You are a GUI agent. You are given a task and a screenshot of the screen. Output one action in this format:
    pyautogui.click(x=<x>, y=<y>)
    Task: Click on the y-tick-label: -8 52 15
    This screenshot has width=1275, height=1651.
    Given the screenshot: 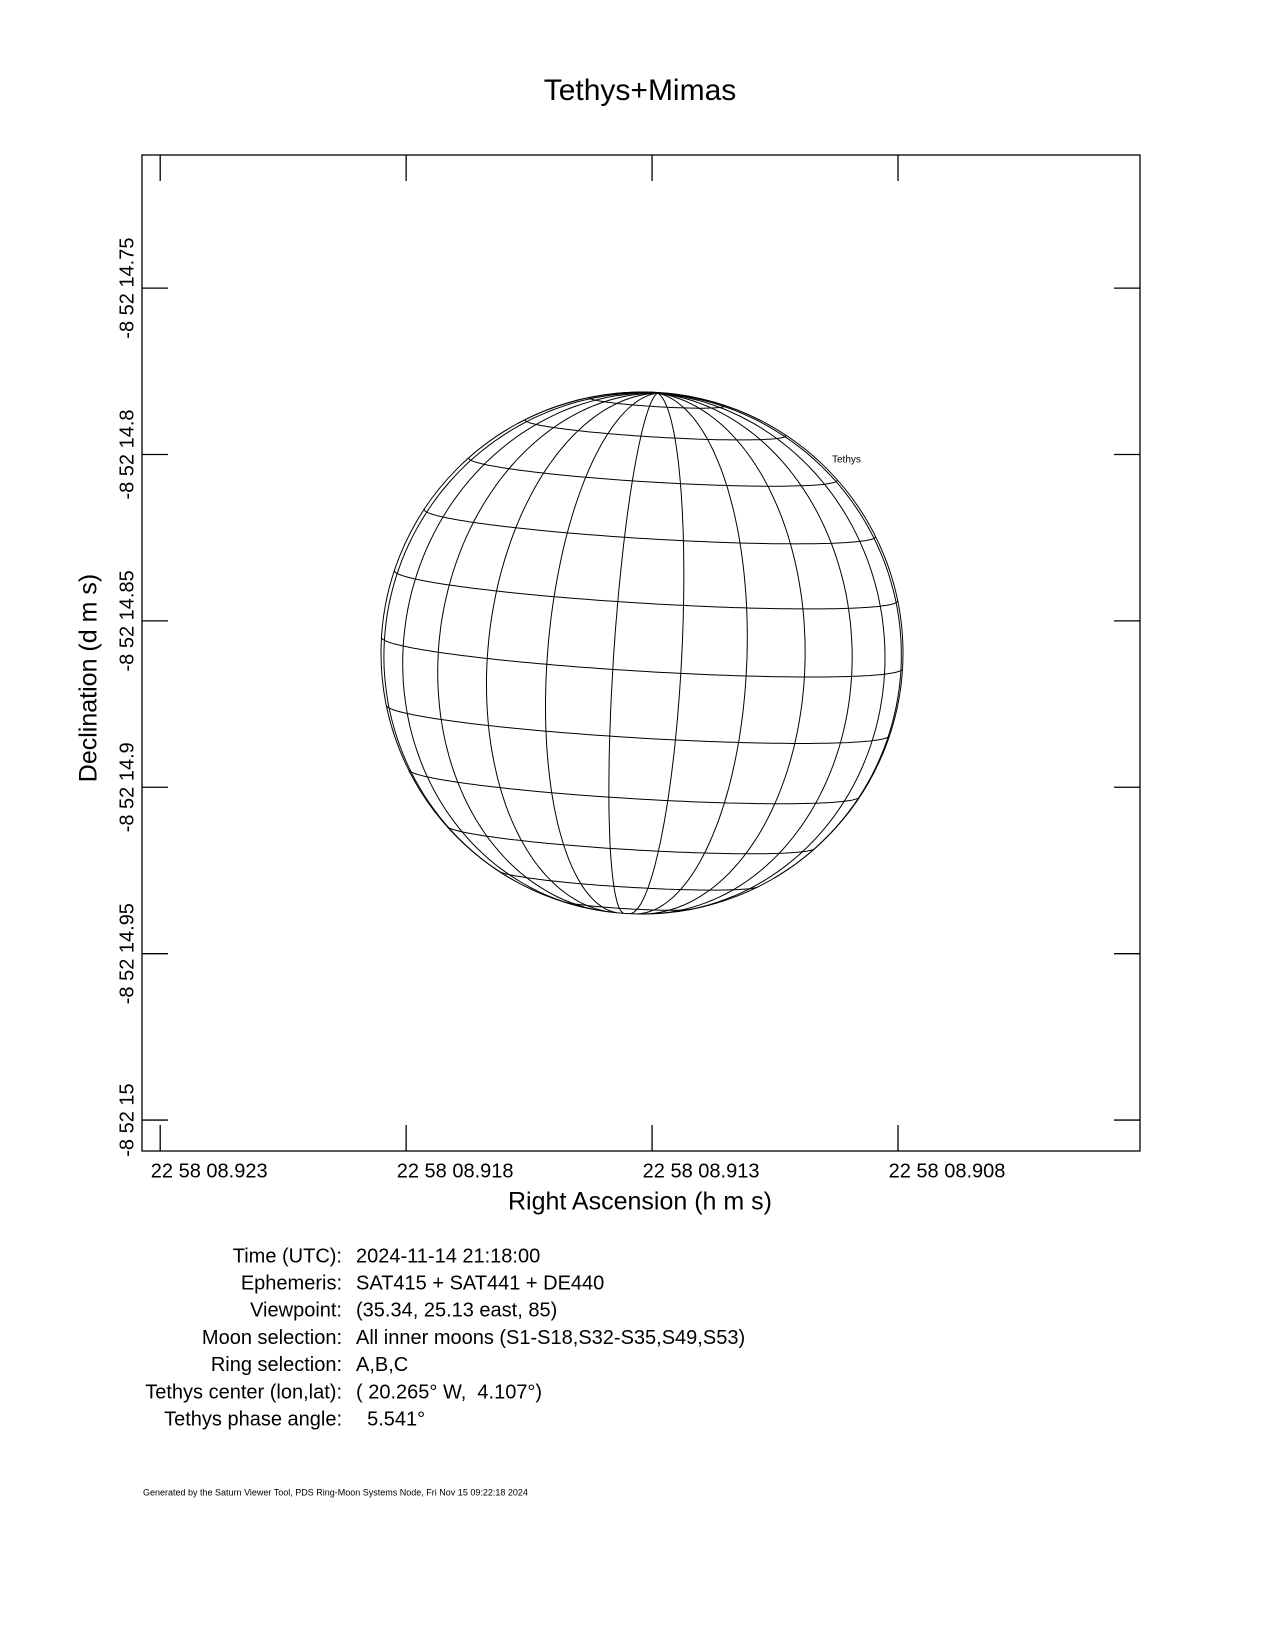 What is the action you would take?
    pyautogui.click(x=127, y=1119)
    